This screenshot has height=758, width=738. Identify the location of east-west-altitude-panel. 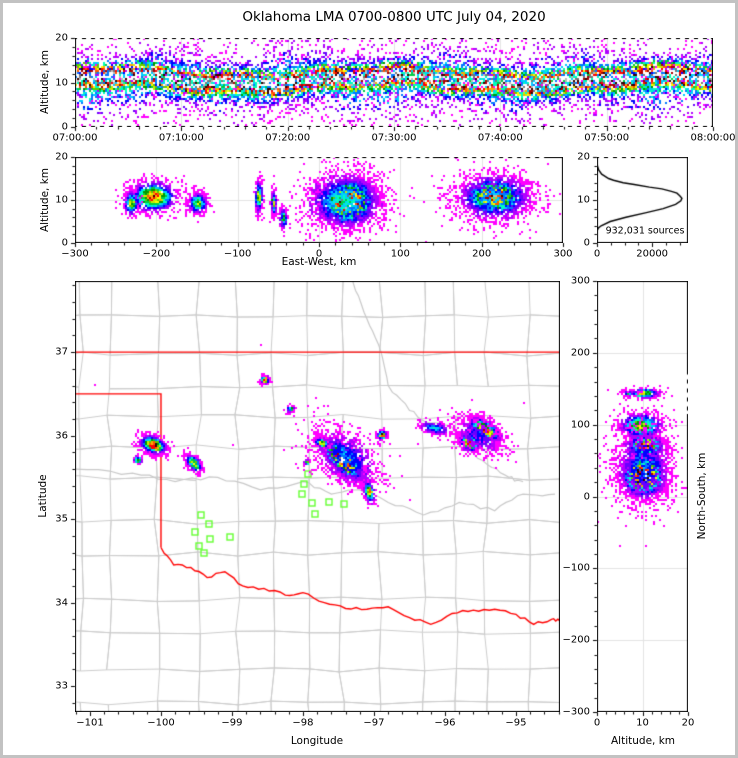
(319, 200).